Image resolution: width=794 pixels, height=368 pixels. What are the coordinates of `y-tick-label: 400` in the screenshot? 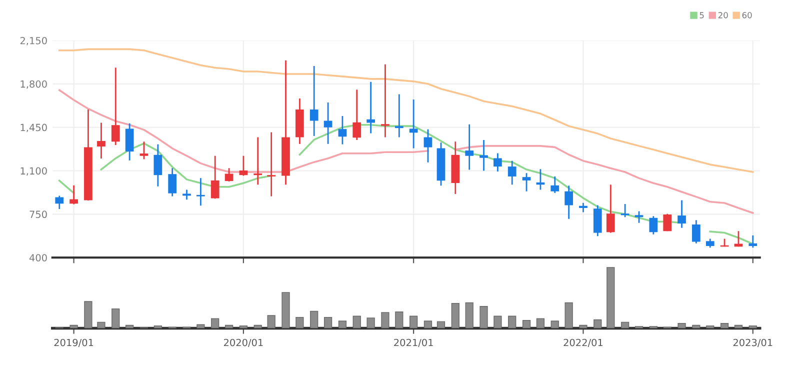 It's located at (38, 258).